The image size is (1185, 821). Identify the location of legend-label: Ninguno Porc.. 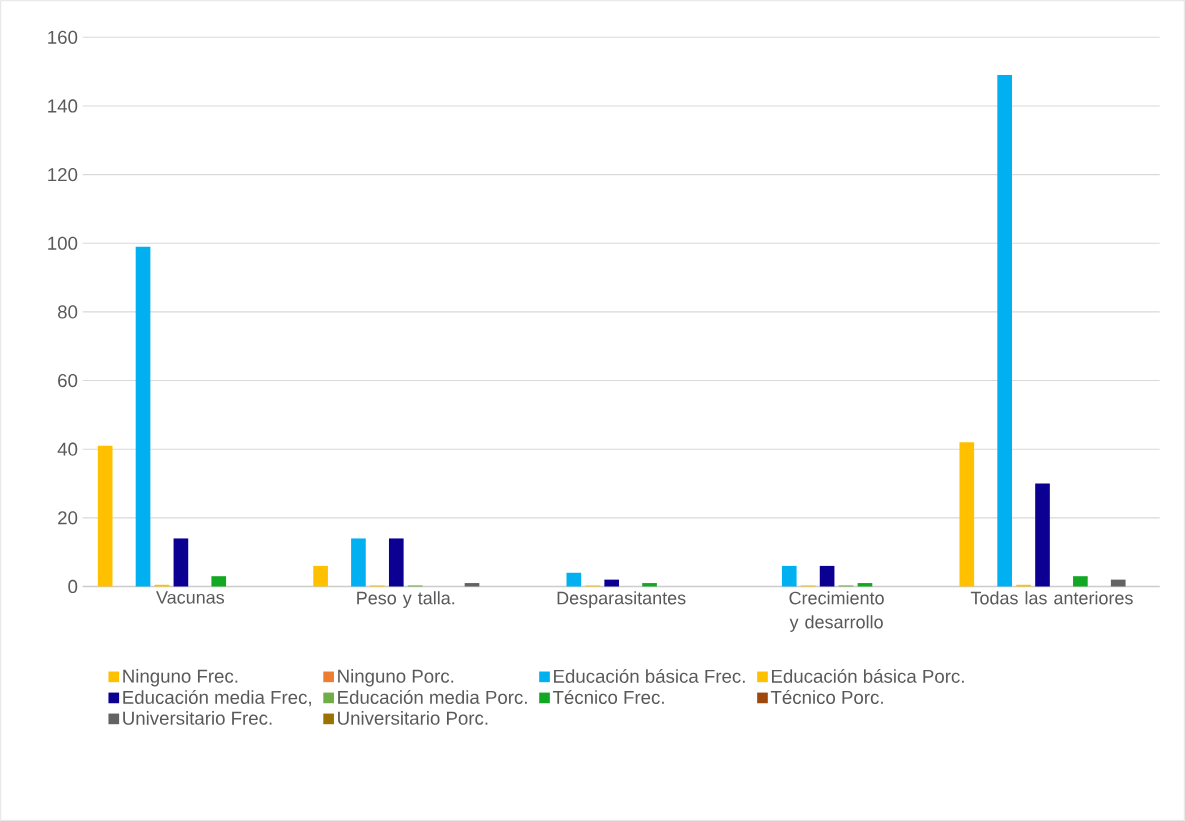
(396, 678).